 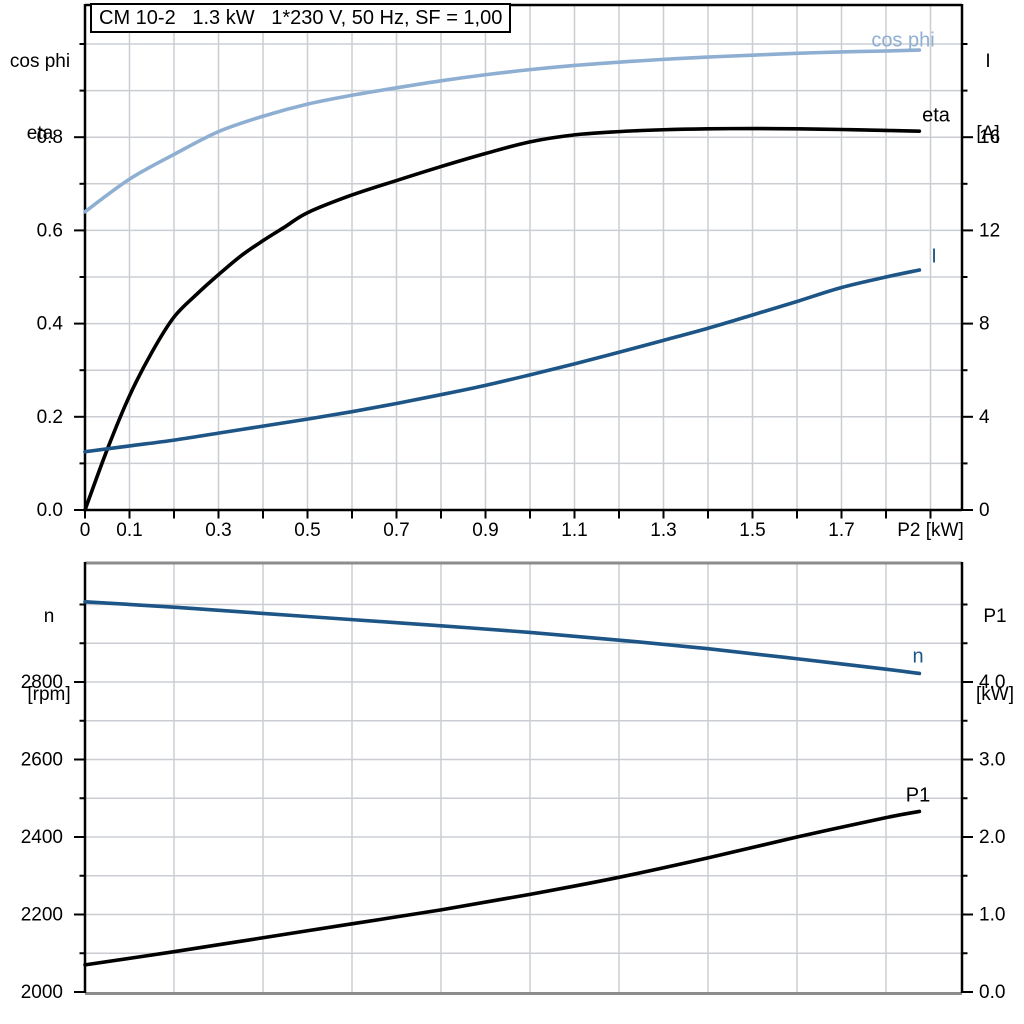 What do you see at coordinates (522, 525) in the screenshot?
I see `x-axis-ticks: 0 0.1 0.3 0.5 0.7 0.9 1.1 1.3 1.5 1.7 P2 [kW]` at bounding box center [522, 525].